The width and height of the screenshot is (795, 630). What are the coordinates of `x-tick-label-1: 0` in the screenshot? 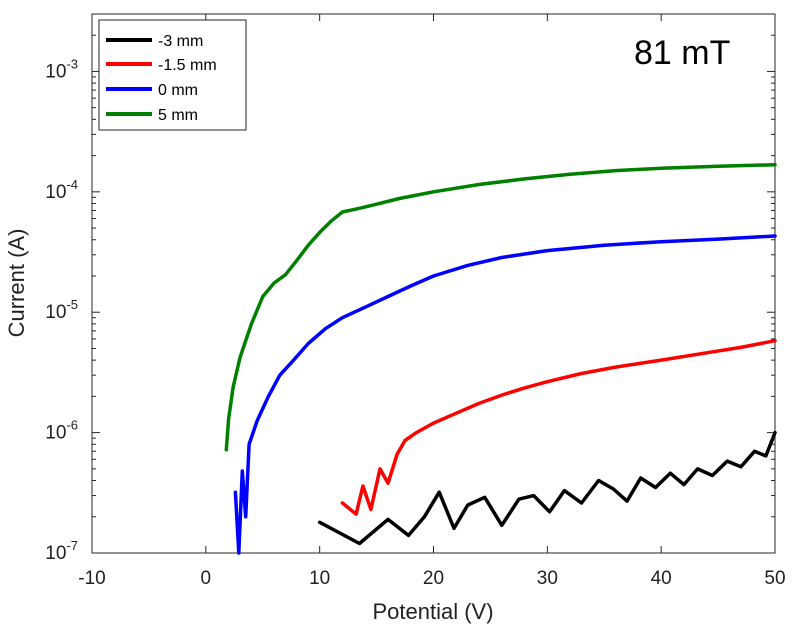 It's located at (206, 578).